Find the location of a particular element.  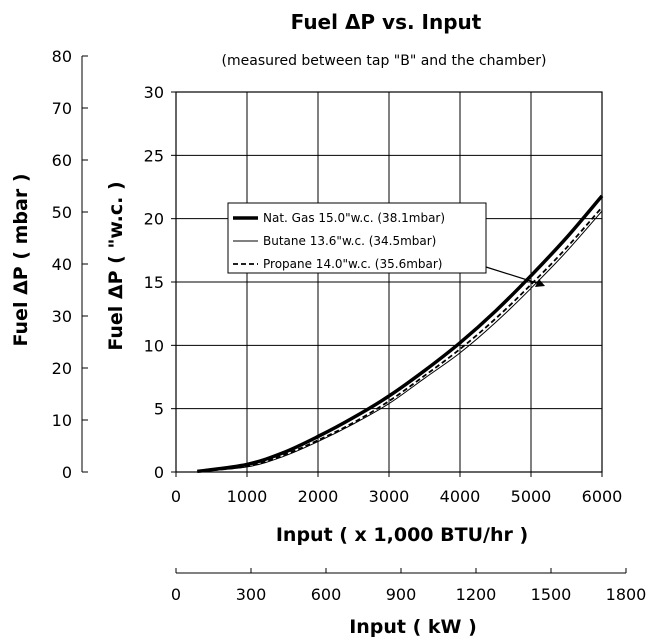

y-axis-label: Fuel ΔP ( "w.c. ) is located at coordinates (116, 265).